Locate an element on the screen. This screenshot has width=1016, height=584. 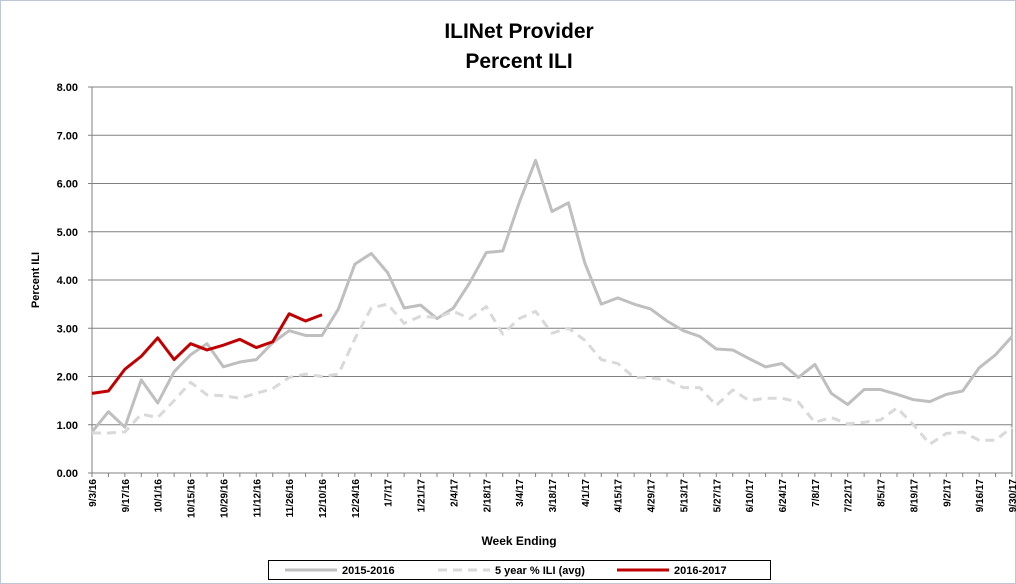
x-tick-label: 7/8/17 is located at coordinates (816, 493).